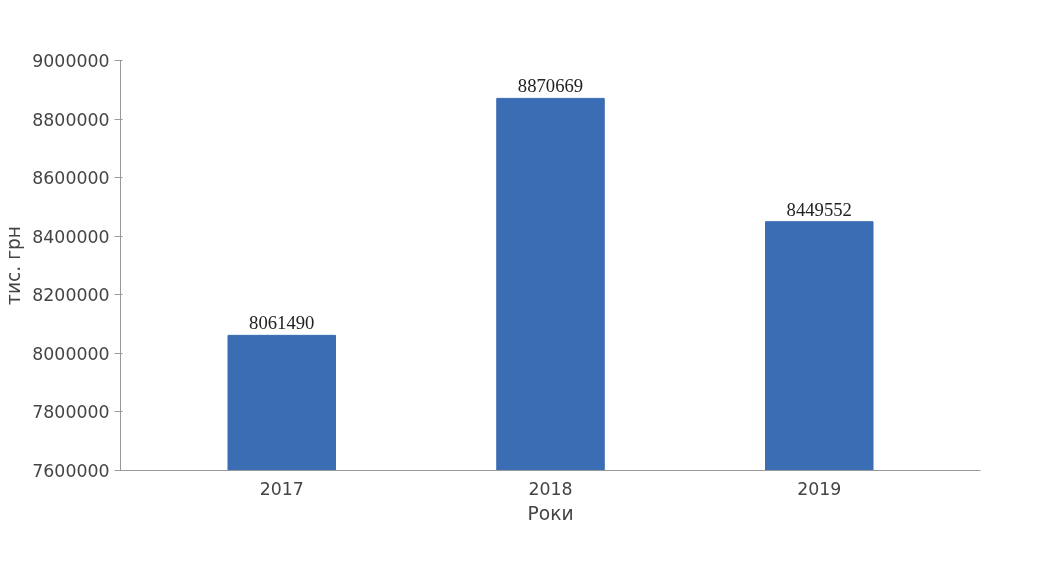 Image resolution: width=1061 pixels, height=583 pixels. I want to click on data-label: 8870669, so click(550, 86).